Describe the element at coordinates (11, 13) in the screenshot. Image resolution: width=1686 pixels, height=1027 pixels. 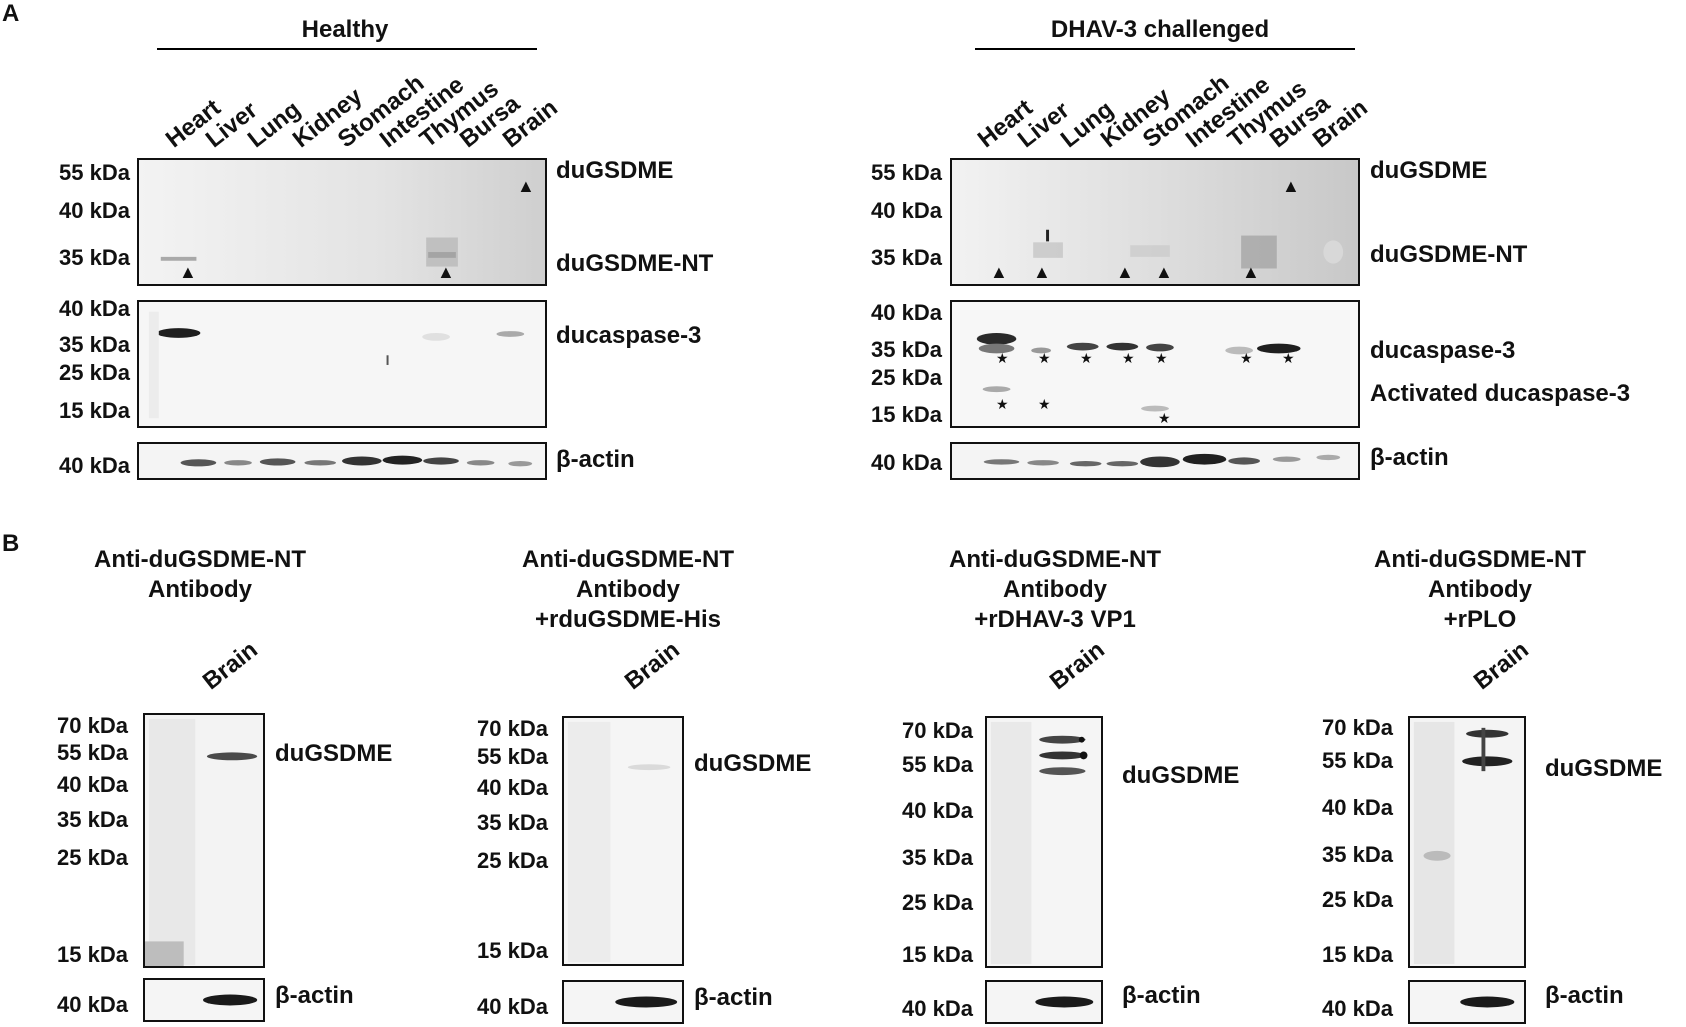
I see `panel-a-letter: A` at that location.